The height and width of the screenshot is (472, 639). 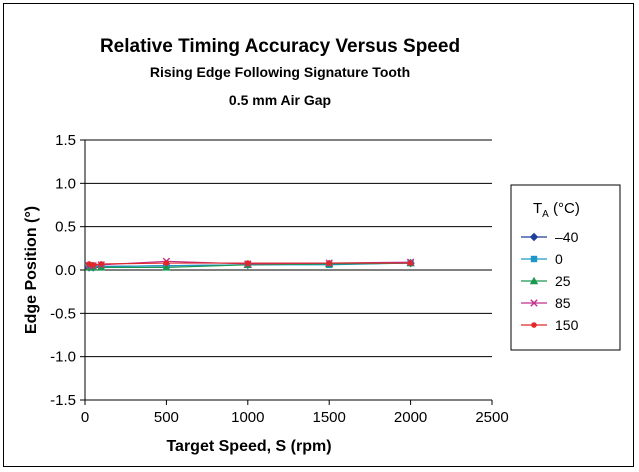 I want to click on legend: TA (°C) –40 0 25 85 150, so click(x=565, y=267).